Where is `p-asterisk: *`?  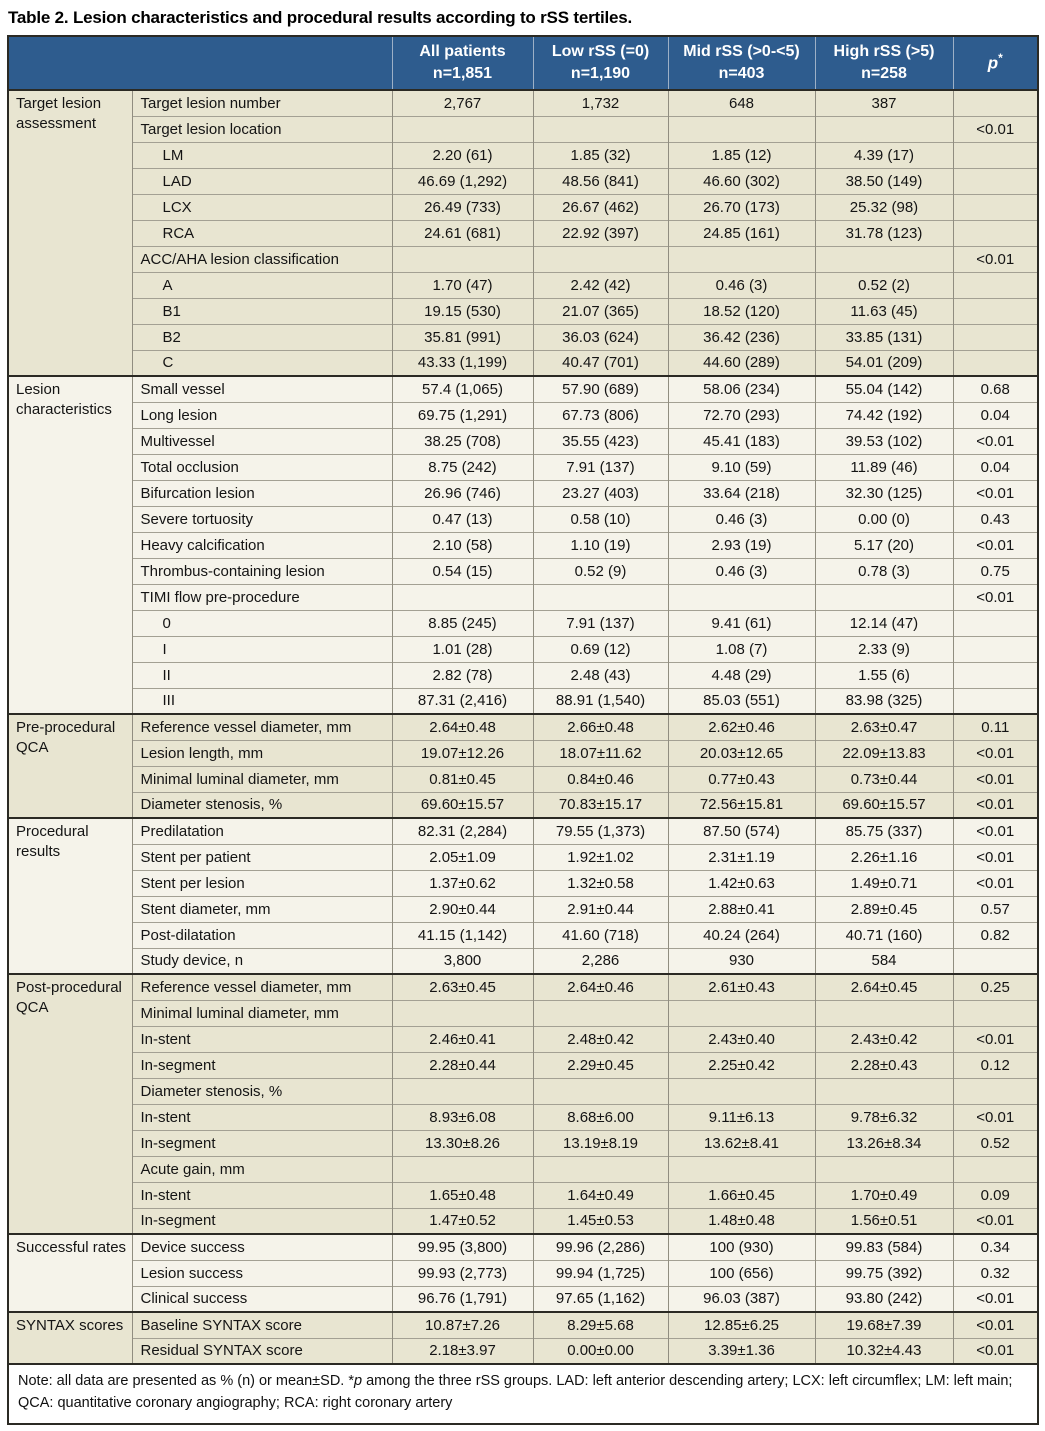
p-asterisk: * is located at coordinates (1000, 58).